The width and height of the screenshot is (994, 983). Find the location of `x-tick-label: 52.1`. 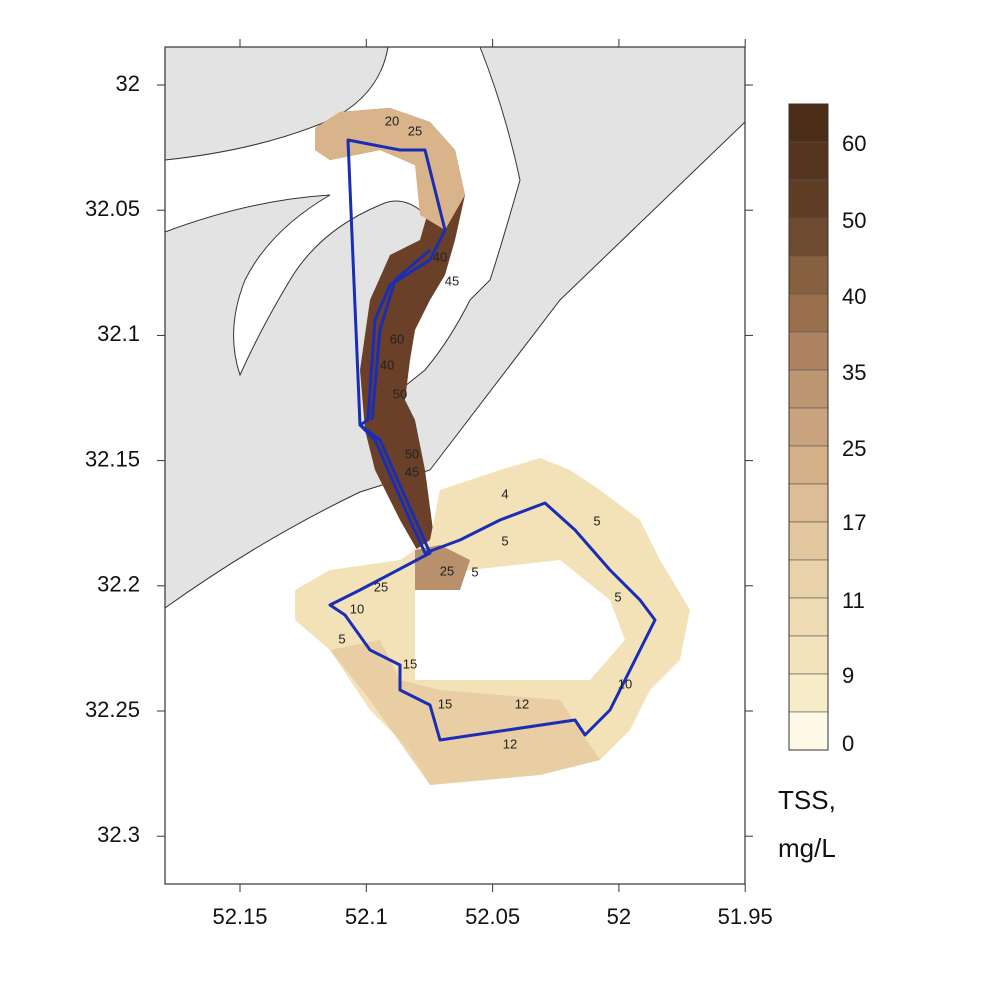

x-tick-label: 52.1 is located at coordinates (366, 916).